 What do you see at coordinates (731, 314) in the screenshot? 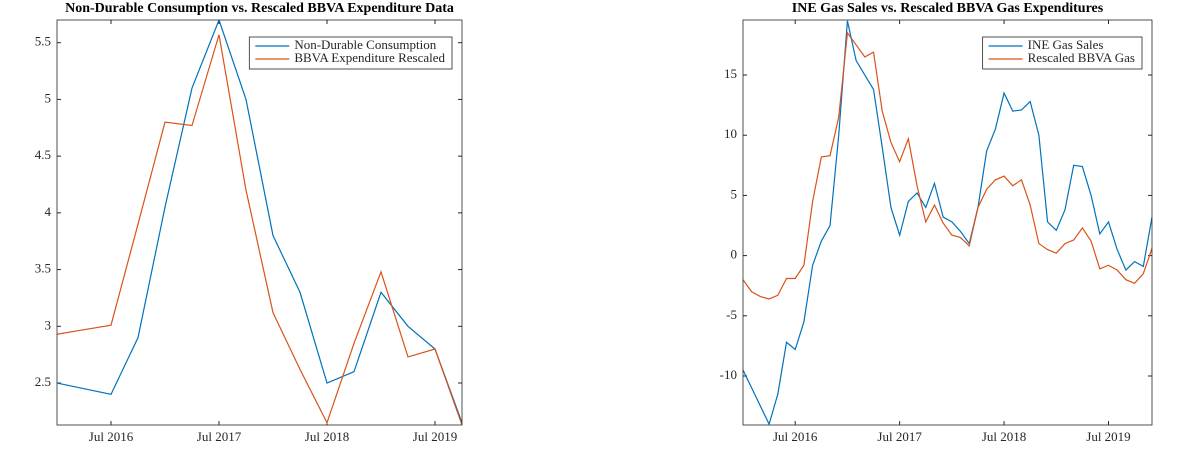
I see `y-tick-label: -5` at bounding box center [731, 314].